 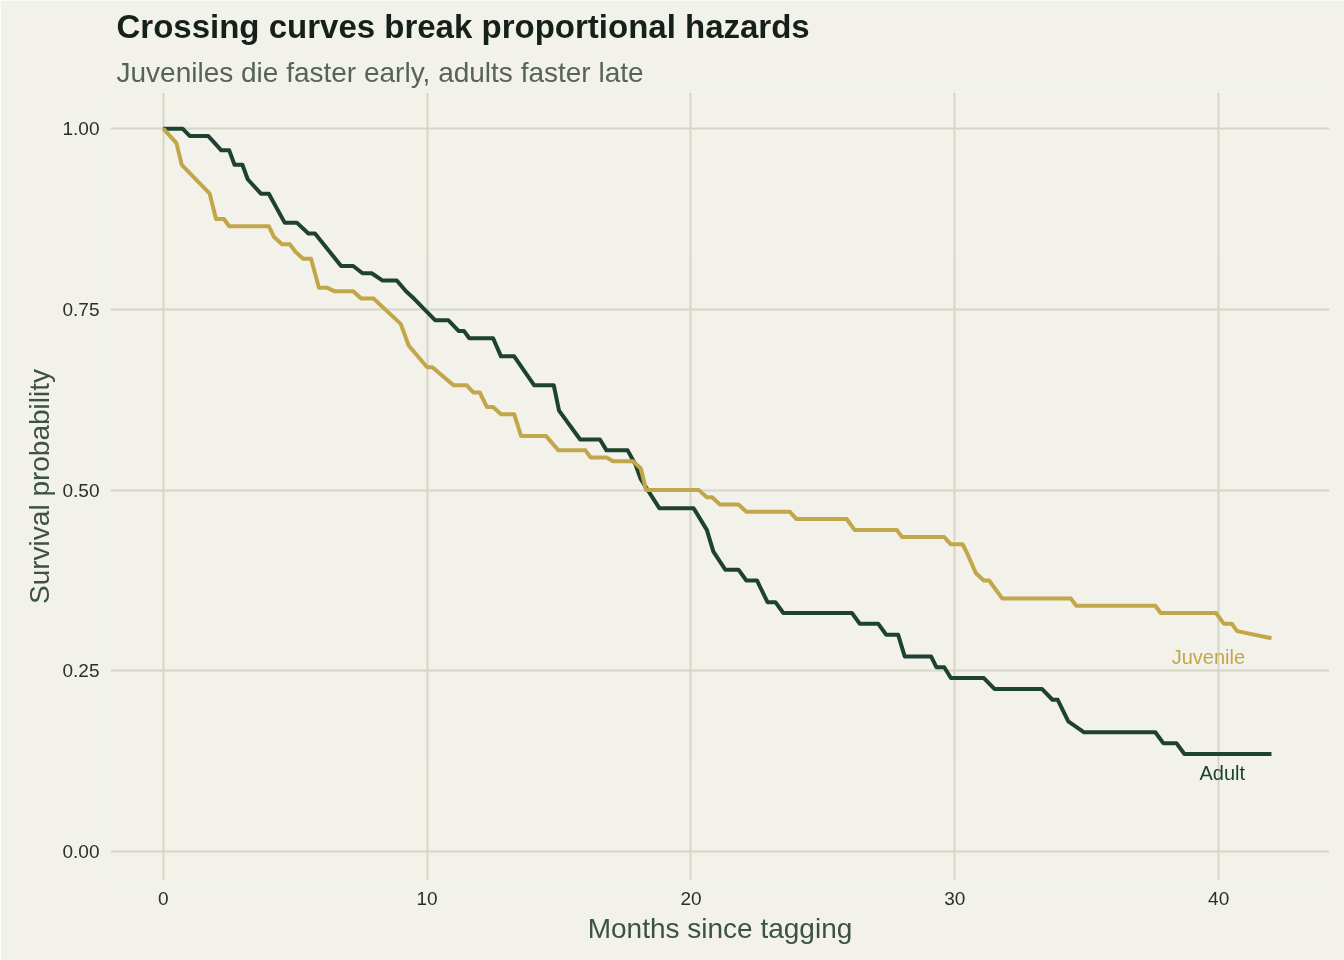 What do you see at coordinates (1219, 898) in the screenshot?
I see `x-tick-label: 40` at bounding box center [1219, 898].